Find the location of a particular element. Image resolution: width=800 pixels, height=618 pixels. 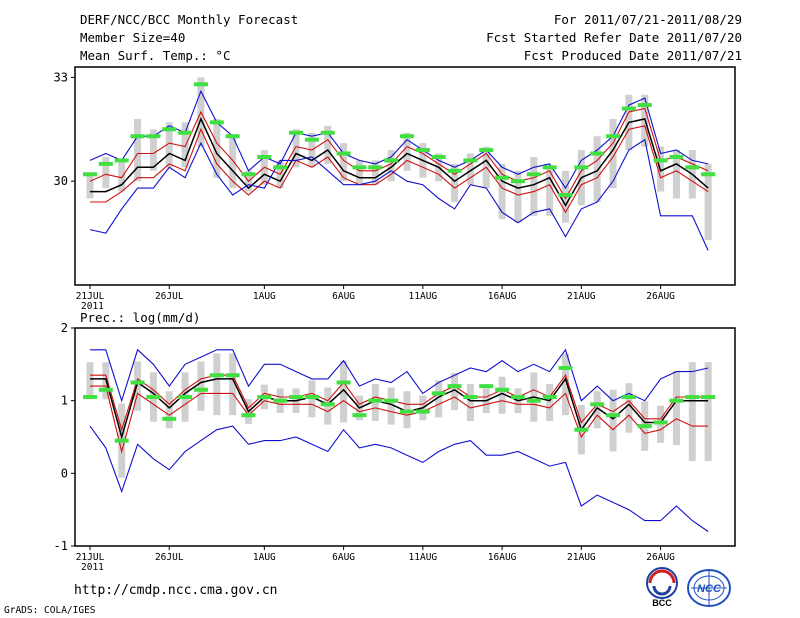

member-size: Member Size=40 is located at coordinates (133, 37).